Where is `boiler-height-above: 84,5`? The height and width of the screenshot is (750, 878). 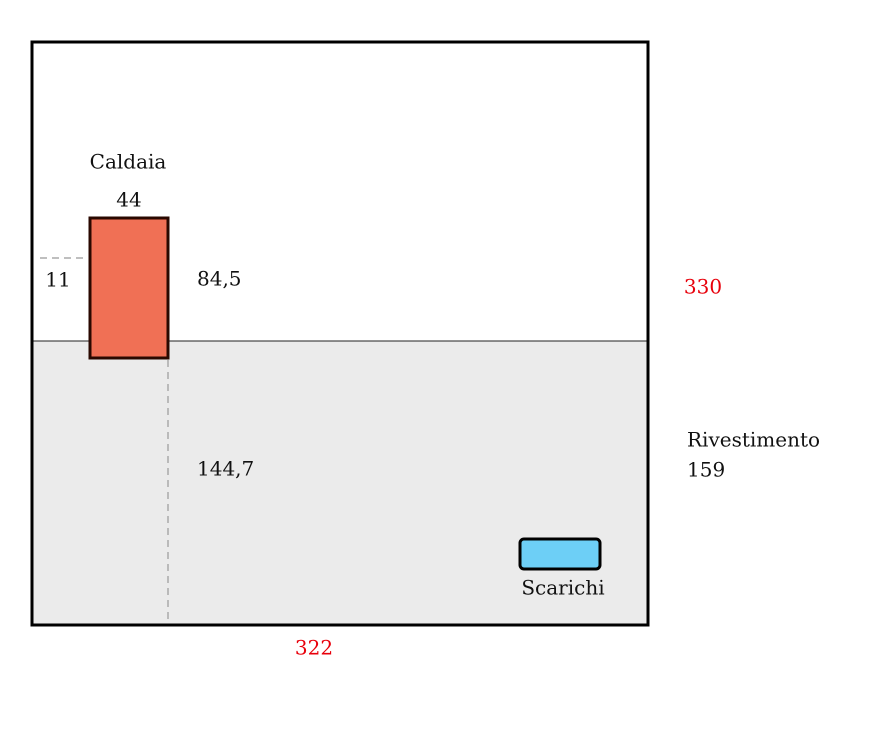
boiler-height-above: 84,5 is located at coordinates (219, 279).